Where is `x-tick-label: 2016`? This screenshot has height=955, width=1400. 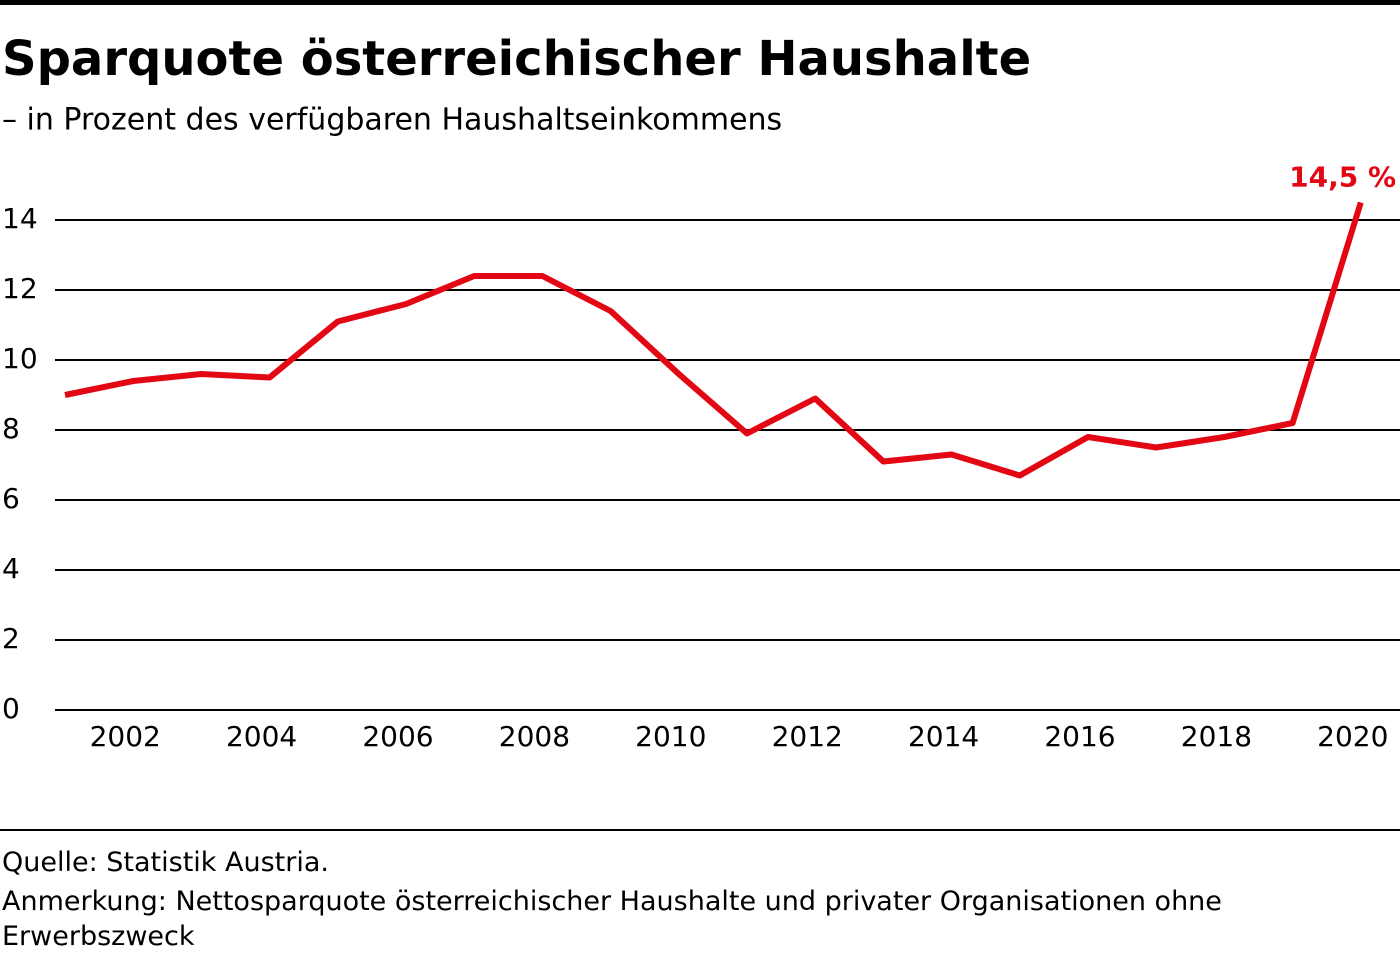 x-tick-label: 2016 is located at coordinates (1079, 736).